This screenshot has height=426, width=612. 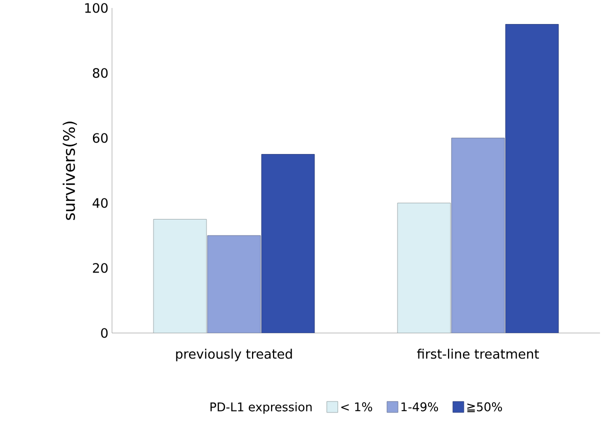 What do you see at coordinates (234, 355) in the screenshot?
I see `x-tick-label: previously treated` at bounding box center [234, 355].